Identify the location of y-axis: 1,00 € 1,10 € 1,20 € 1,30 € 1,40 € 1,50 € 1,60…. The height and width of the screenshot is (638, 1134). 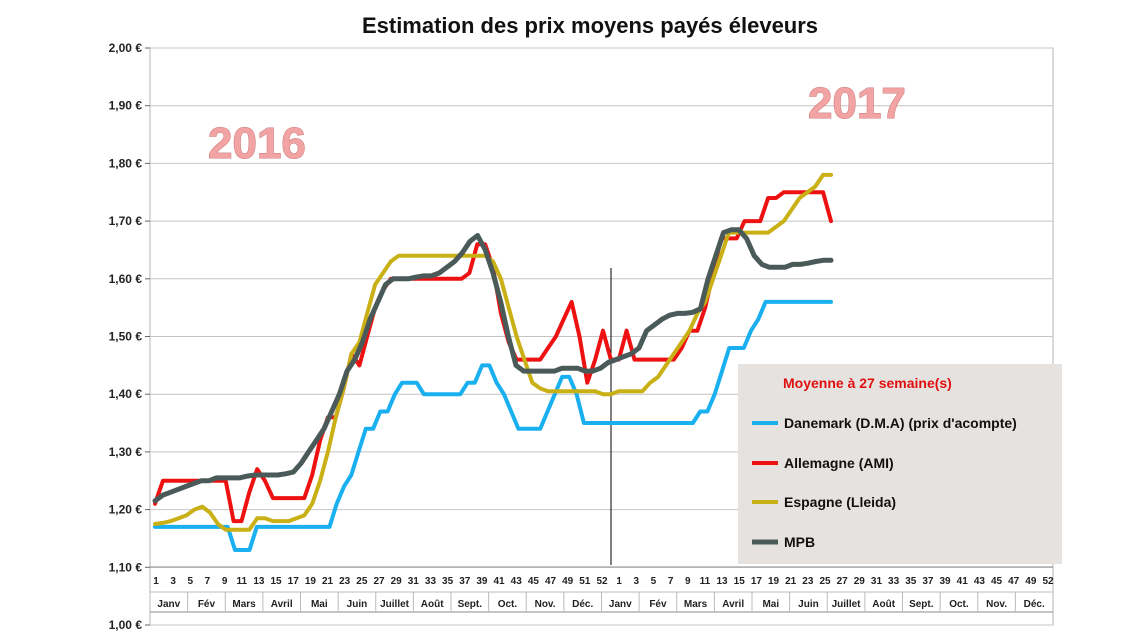
(129, 336).